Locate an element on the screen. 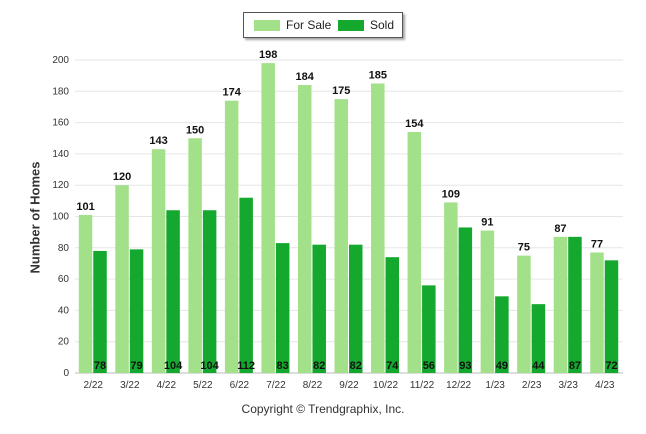  legend: For Sale Sold is located at coordinates (323, 25).